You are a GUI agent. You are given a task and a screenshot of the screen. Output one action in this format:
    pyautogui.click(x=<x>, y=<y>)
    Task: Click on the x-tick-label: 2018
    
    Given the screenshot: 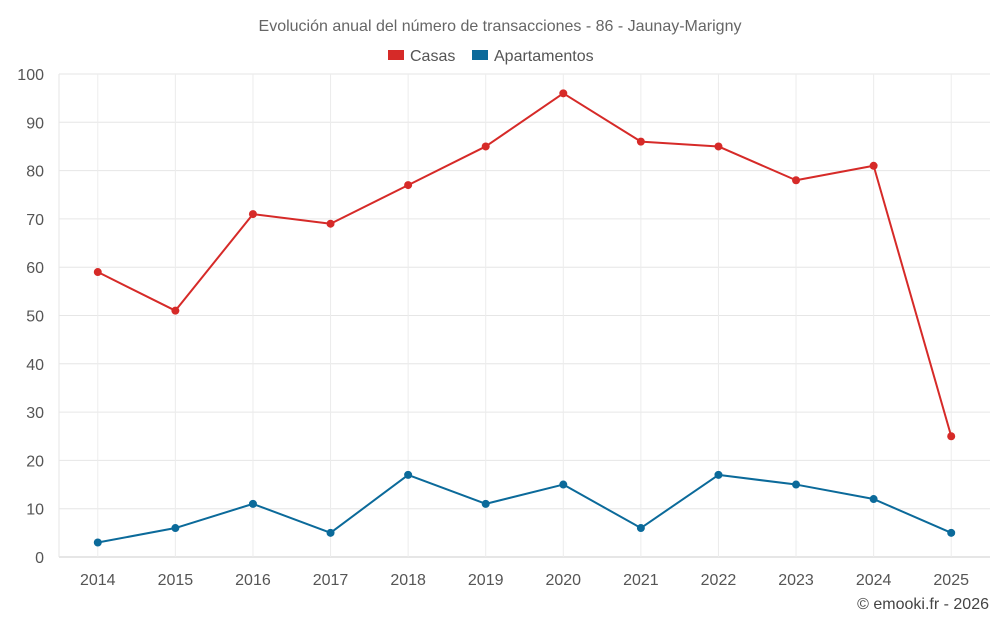 What is the action you would take?
    pyautogui.click(x=408, y=580)
    